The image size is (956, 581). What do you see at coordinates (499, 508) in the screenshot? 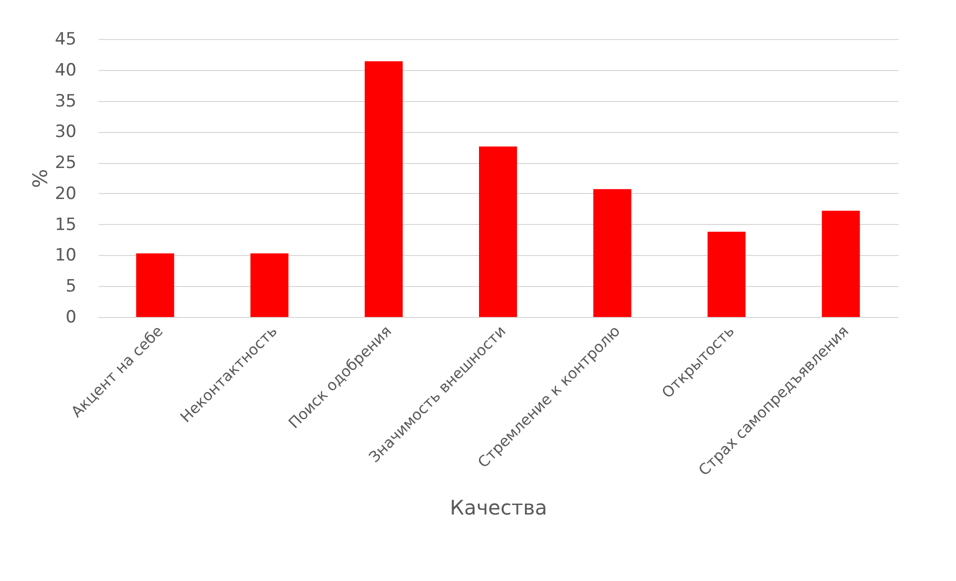
I see `x-axis-title: Качества` at bounding box center [499, 508].